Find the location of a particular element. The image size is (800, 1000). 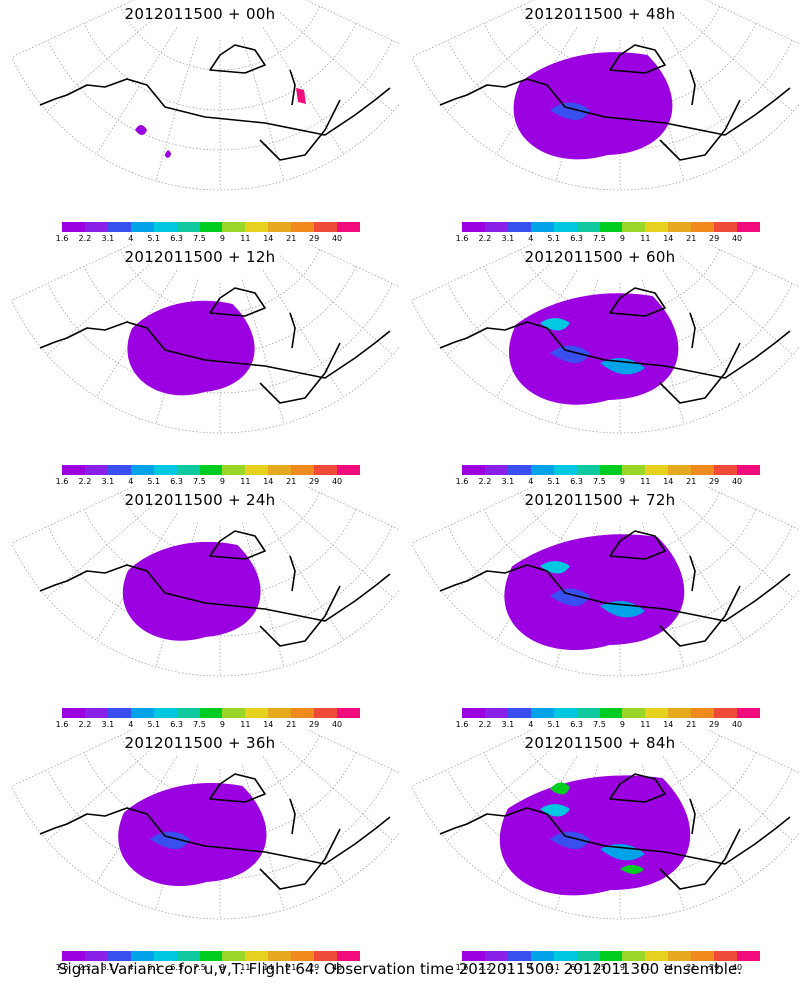

panel-title: 2012011500 + 72h is located at coordinates (600, 500).